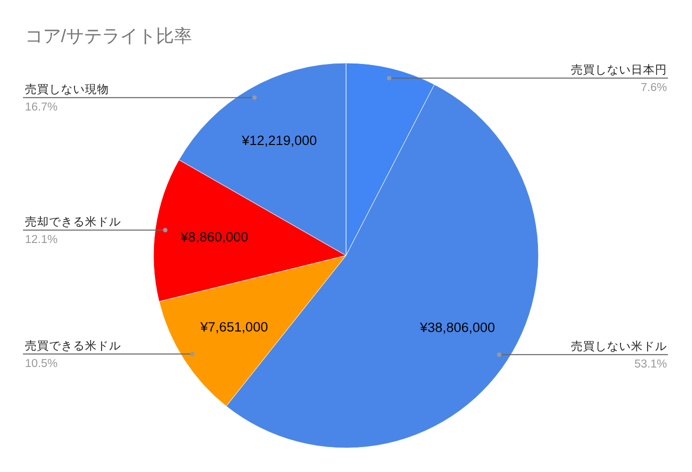 The image size is (692, 472). Describe the element at coordinates (108, 36) in the screenshot. I see `title: コア/サテライト比率` at that location.